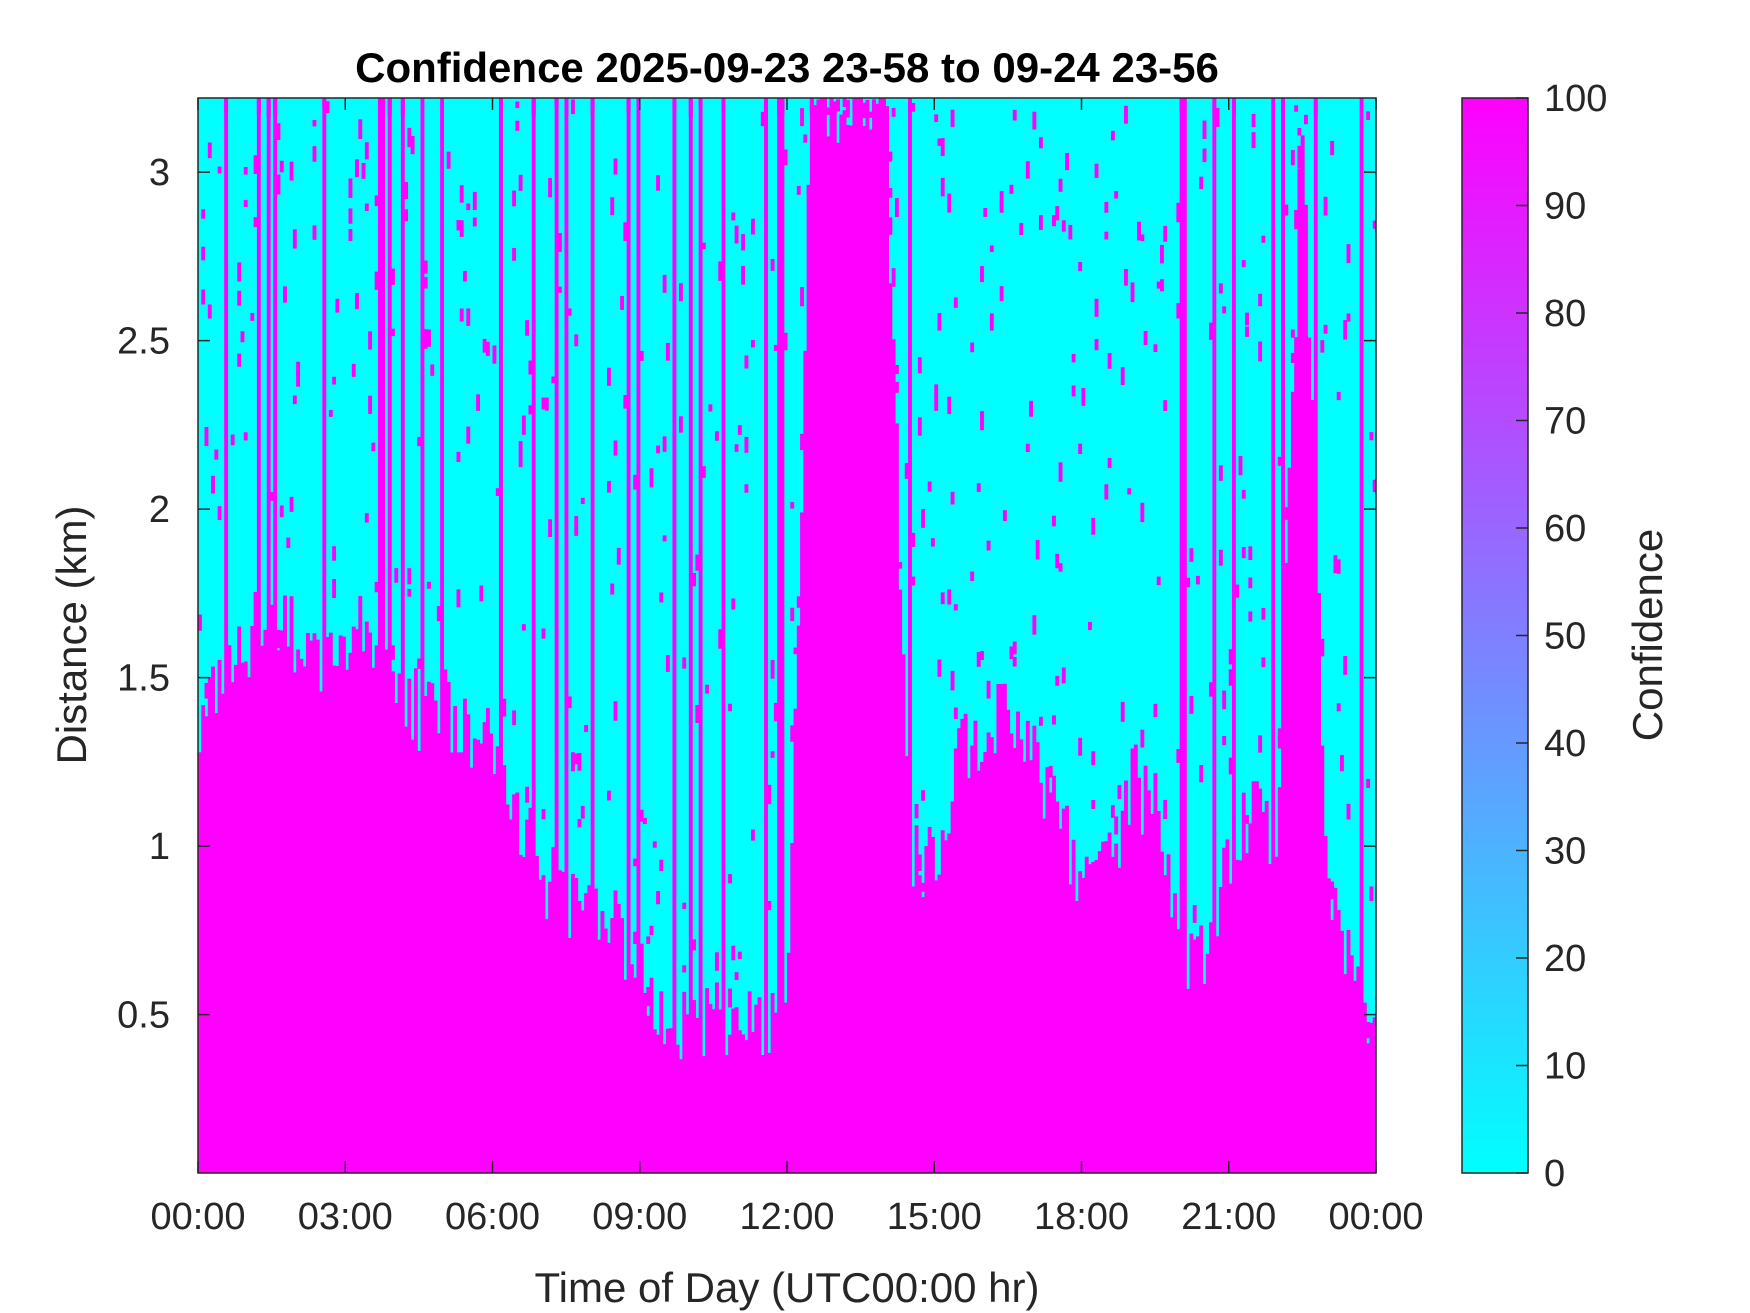  What do you see at coordinates (639, 1217) in the screenshot?
I see `x-tick-label: 09:00` at bounding box center [639, 1217].